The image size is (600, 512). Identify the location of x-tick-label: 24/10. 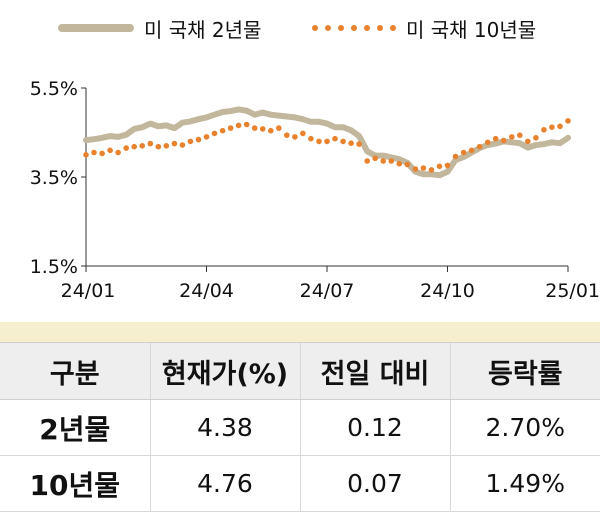
(447, 291).